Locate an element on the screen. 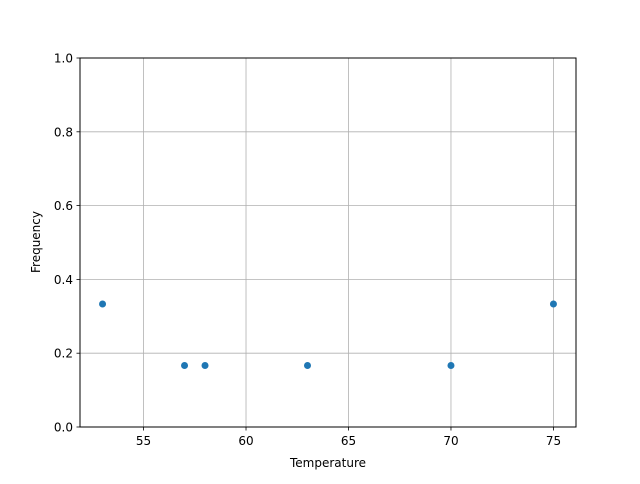  y-tick-label: 0.4 is located at coordinates (63, 280).